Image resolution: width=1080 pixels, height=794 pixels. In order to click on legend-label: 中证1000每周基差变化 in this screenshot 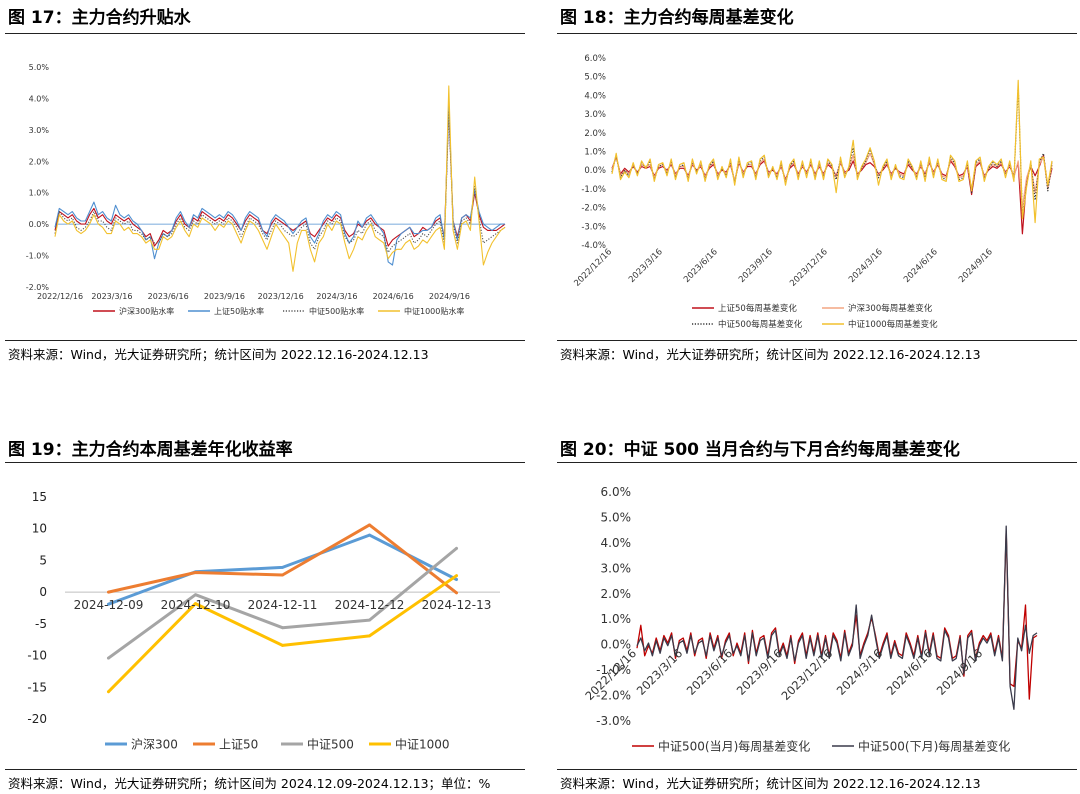, I will do `click(893, 324)`.